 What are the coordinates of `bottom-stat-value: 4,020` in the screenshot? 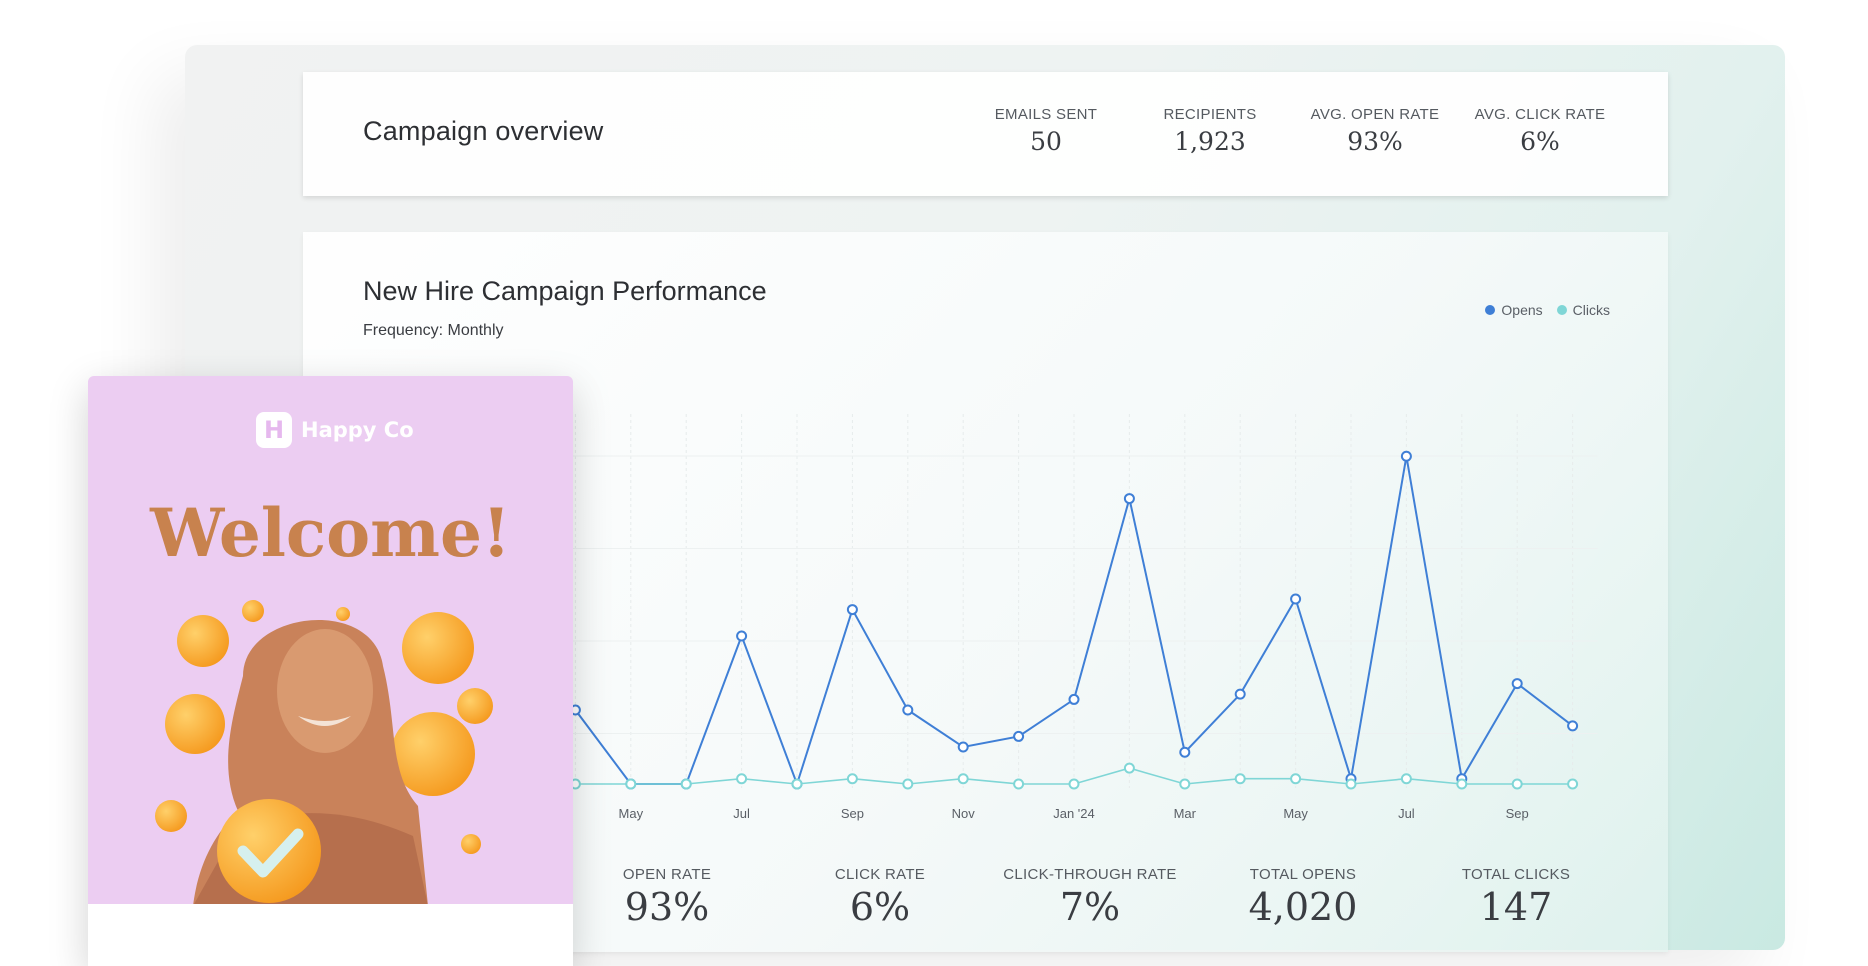 It's located at (1303, 907).